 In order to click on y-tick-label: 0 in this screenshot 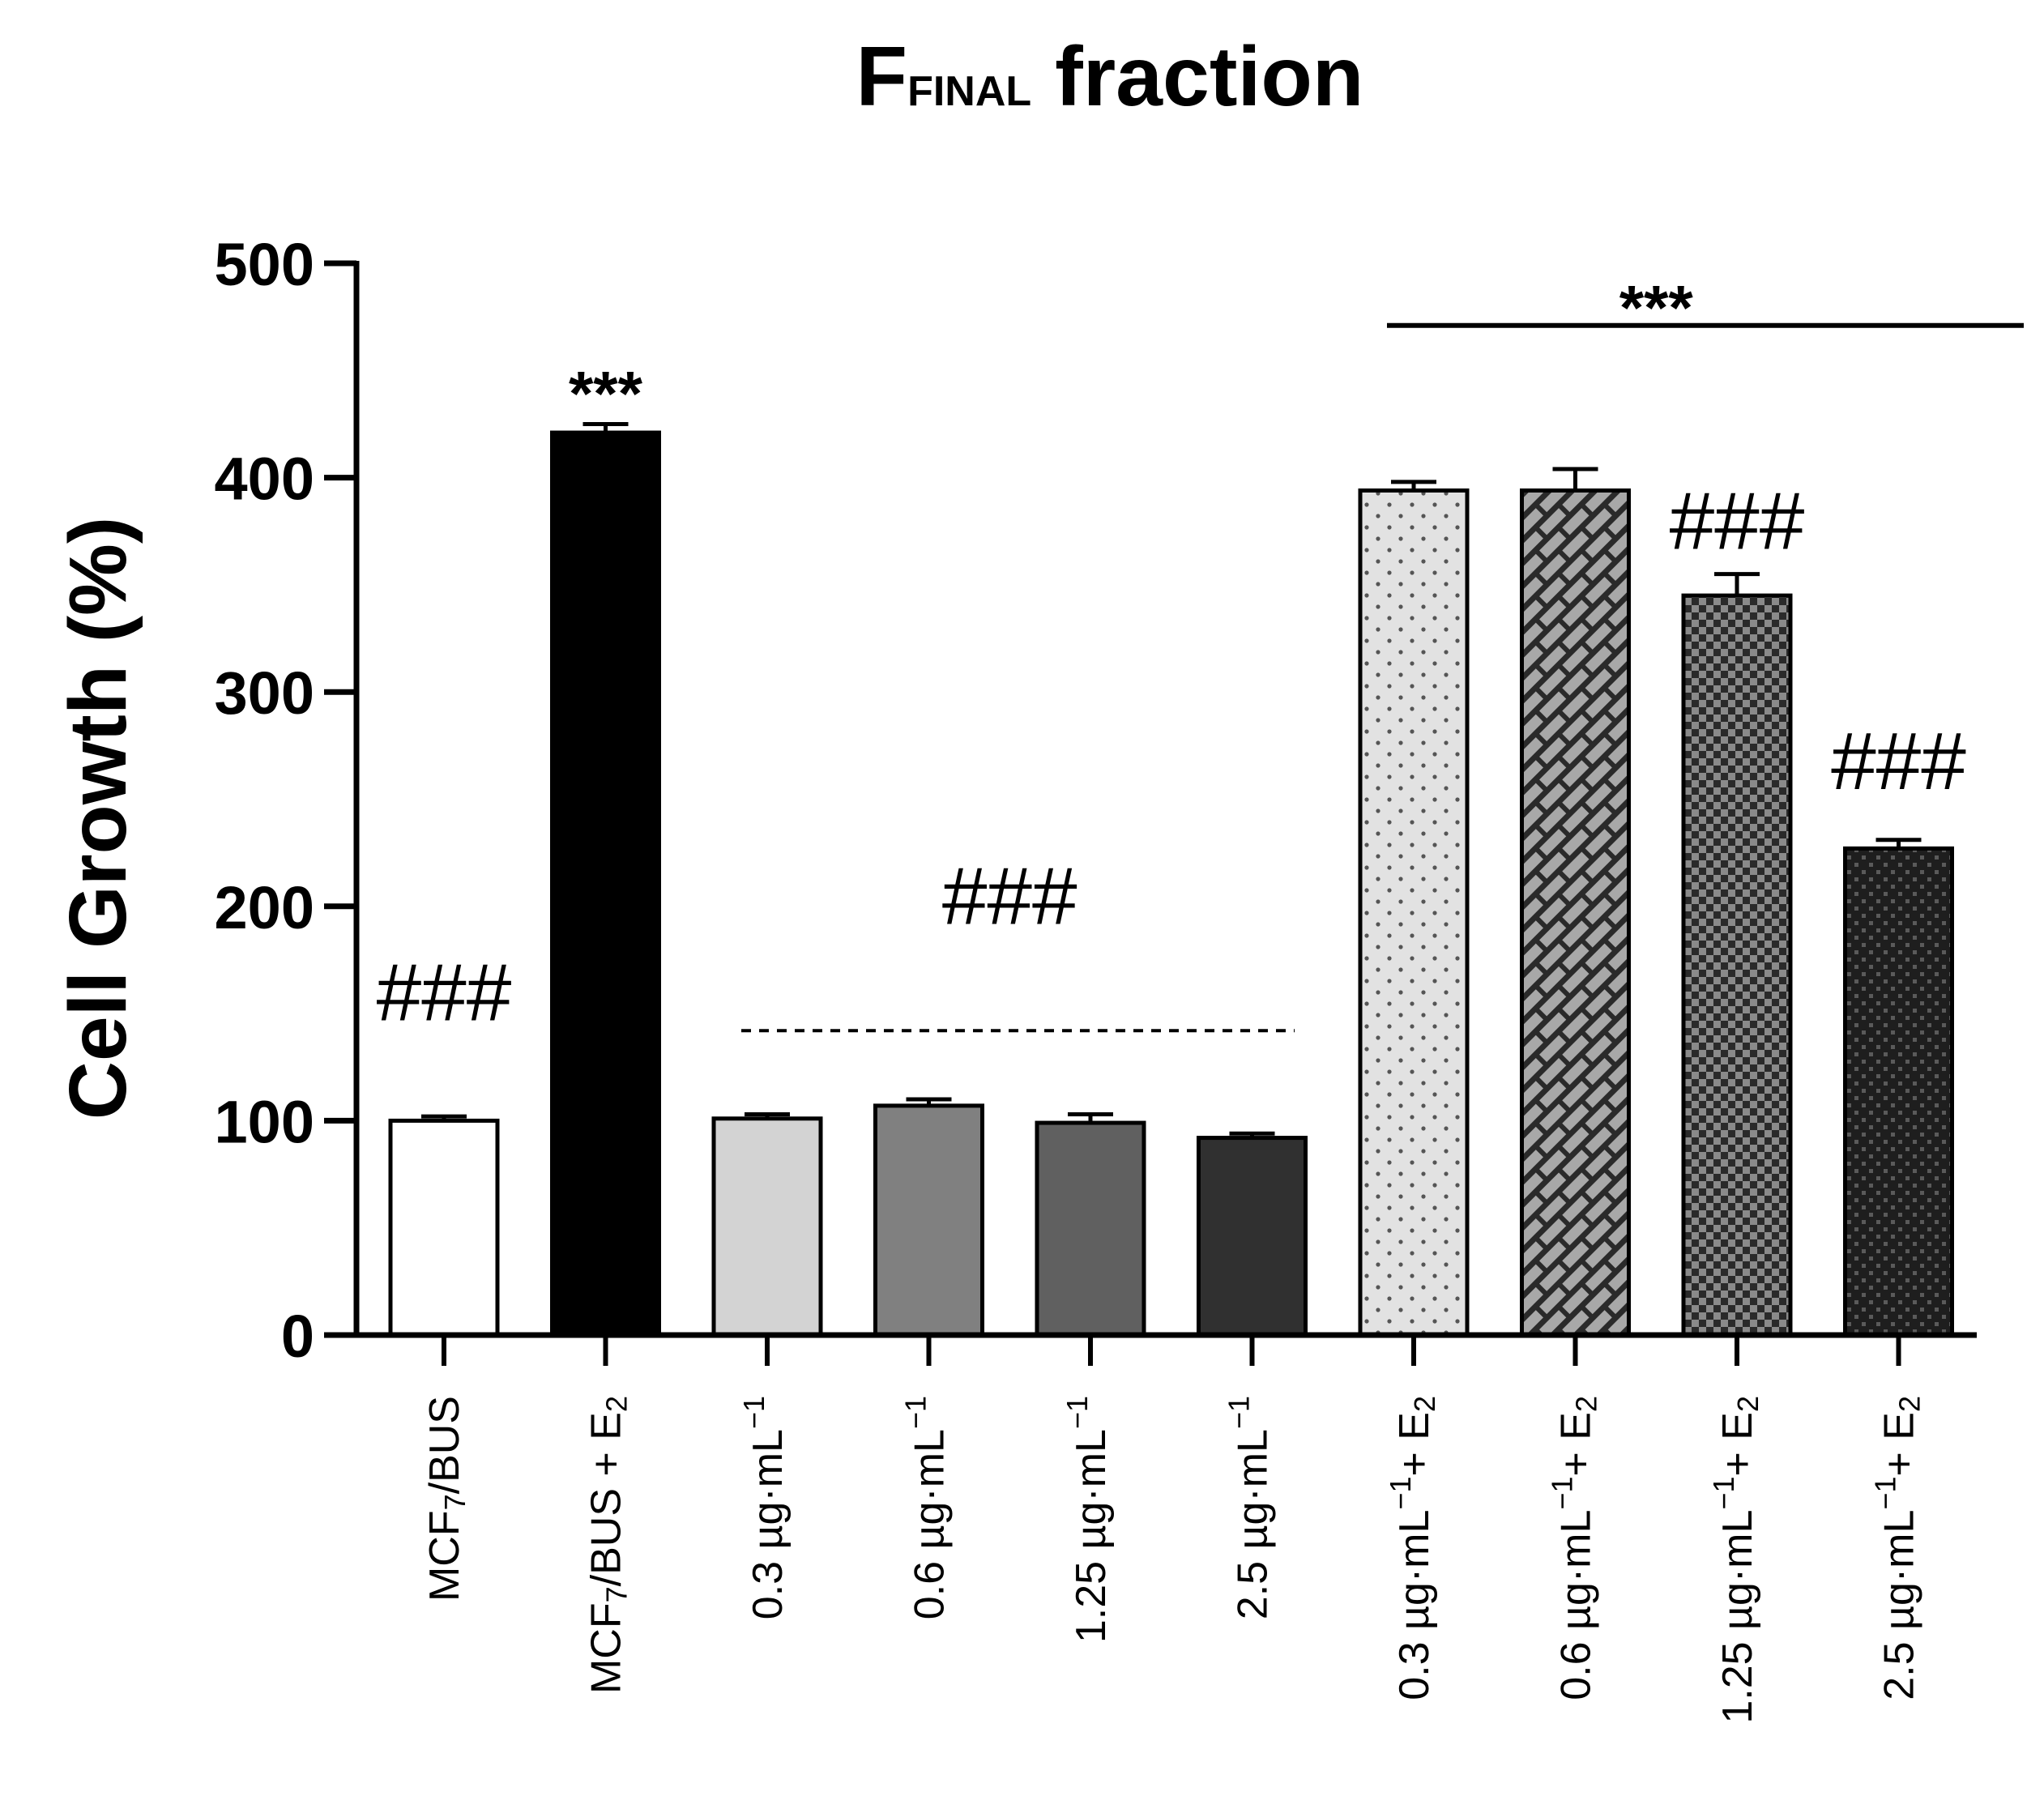, I will do `click(297, 1336)`.